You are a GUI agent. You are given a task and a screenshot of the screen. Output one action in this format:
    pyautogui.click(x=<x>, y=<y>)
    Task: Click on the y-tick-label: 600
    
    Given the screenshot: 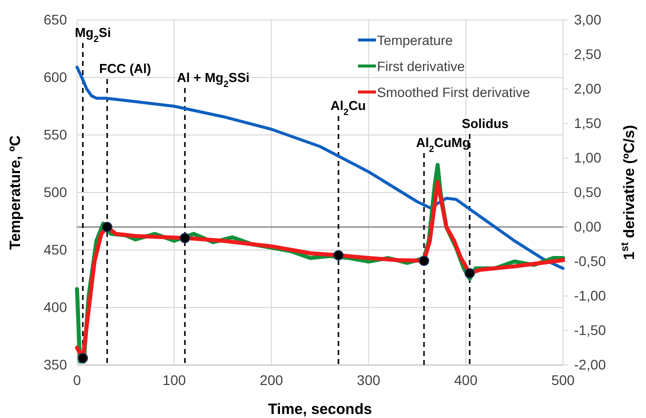 What is the action you would take?
    pyautogui.click(x=56, y=76)
    